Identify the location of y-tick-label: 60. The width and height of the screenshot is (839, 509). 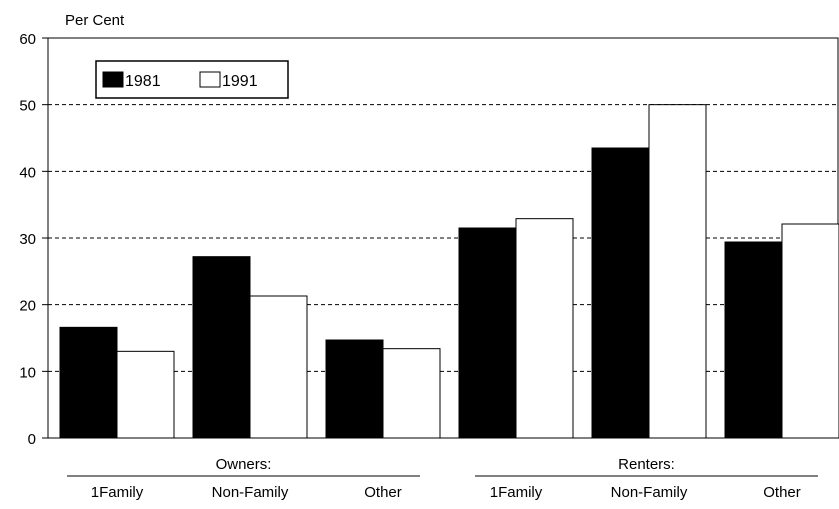
(27, 39).